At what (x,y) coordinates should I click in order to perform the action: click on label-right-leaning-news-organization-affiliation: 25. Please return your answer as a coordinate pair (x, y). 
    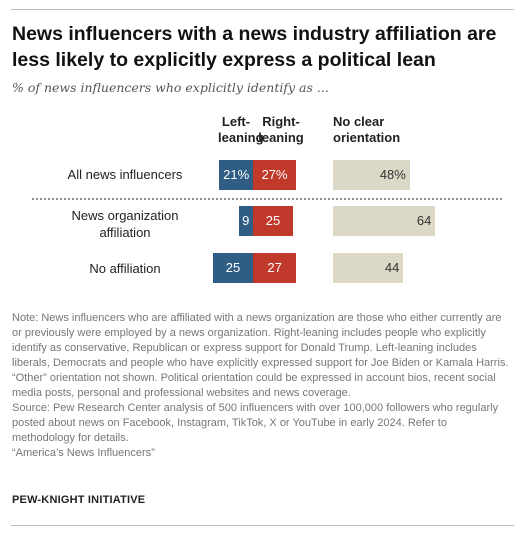
    Looking at the image, I should click on (273, 220).